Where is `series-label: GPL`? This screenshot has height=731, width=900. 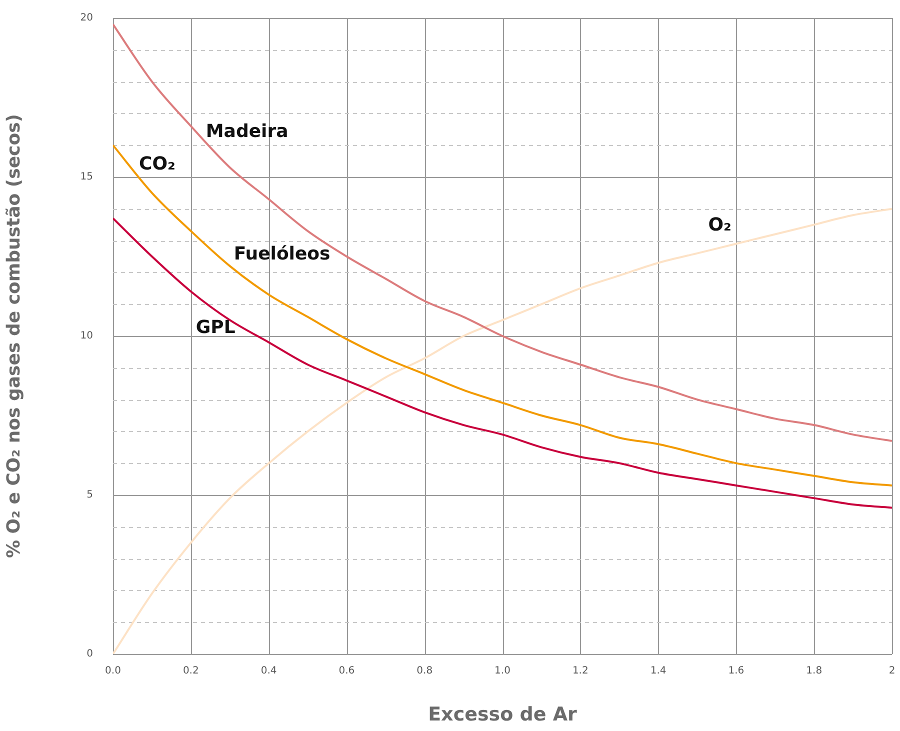 series-label: GPL is located at coordinates (216, 327).